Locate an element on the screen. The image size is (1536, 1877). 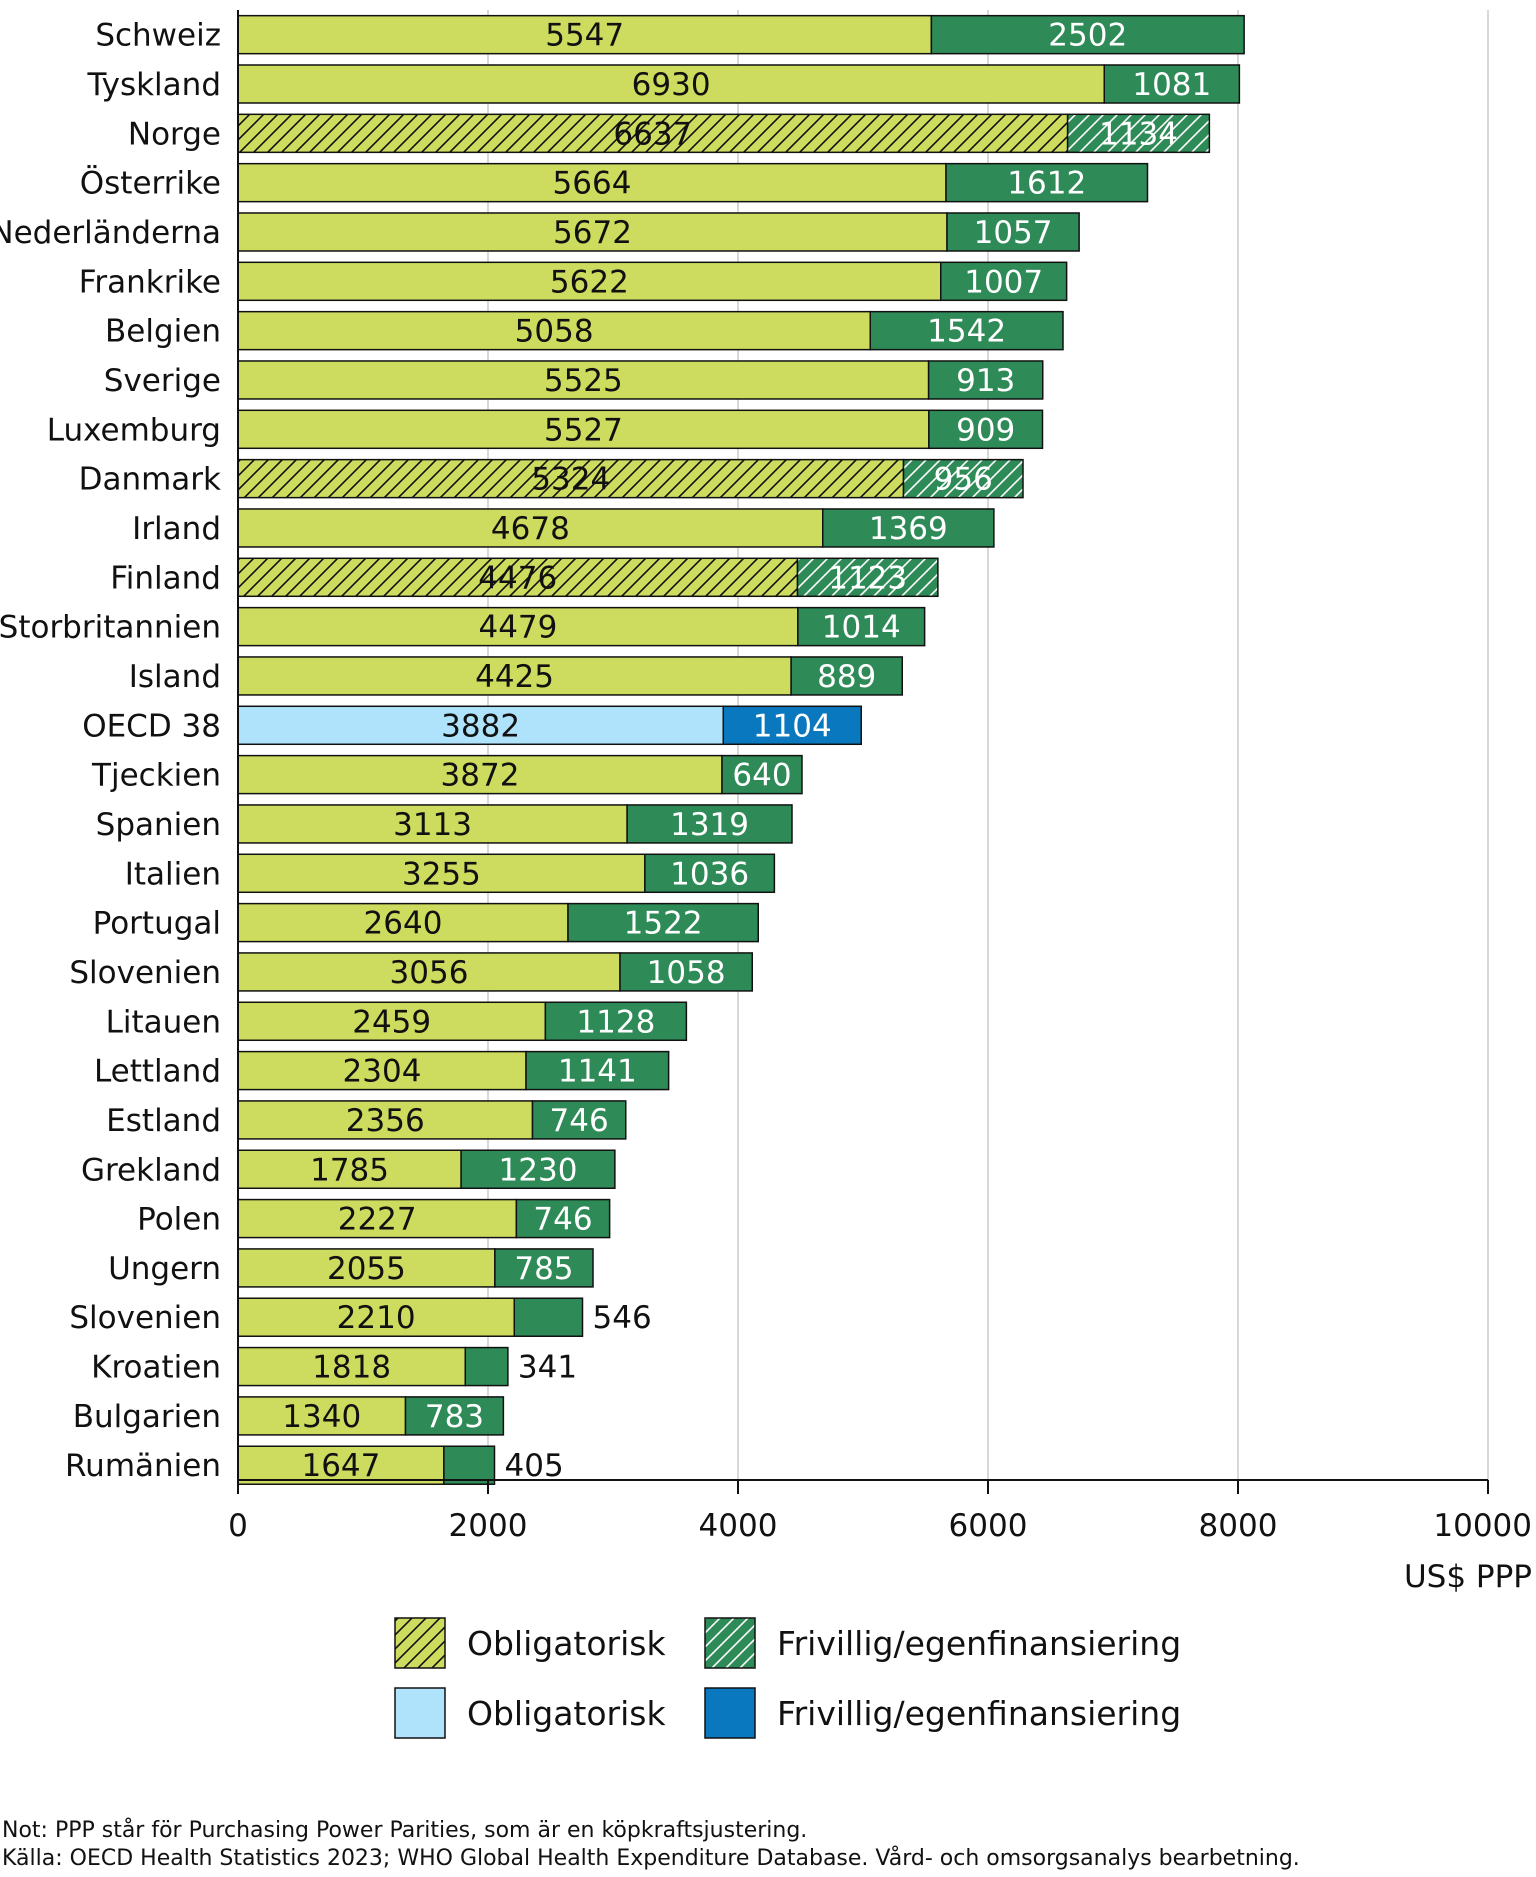
data-label-mandatory: 5664 is located at coordinates (592, 184).